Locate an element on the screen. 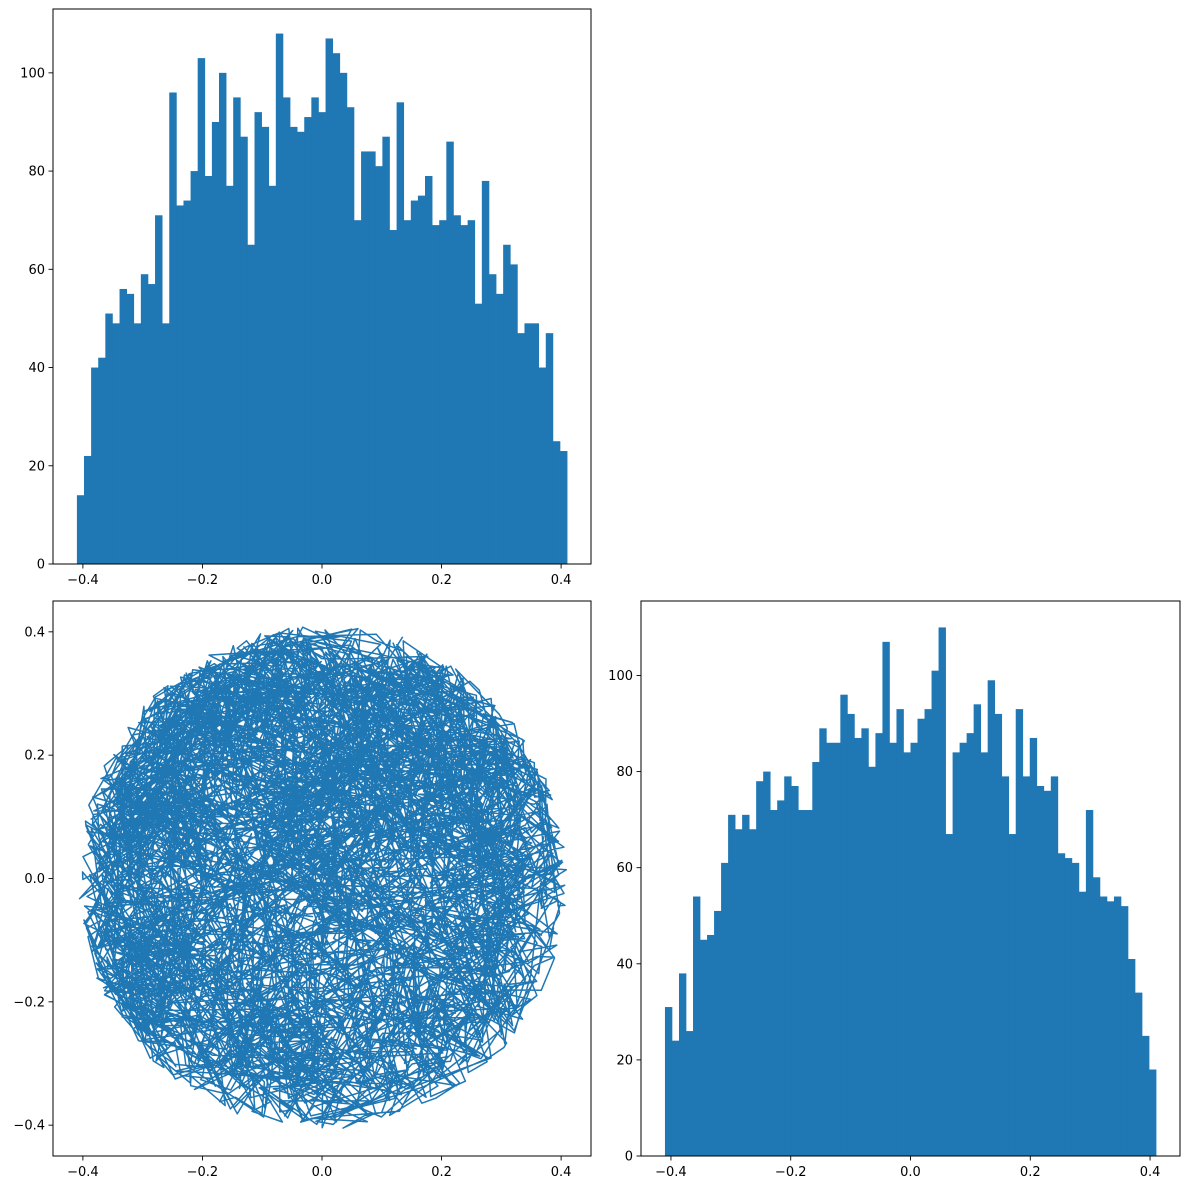  y-tick-label: 20 is located at coordinates (36, 466).